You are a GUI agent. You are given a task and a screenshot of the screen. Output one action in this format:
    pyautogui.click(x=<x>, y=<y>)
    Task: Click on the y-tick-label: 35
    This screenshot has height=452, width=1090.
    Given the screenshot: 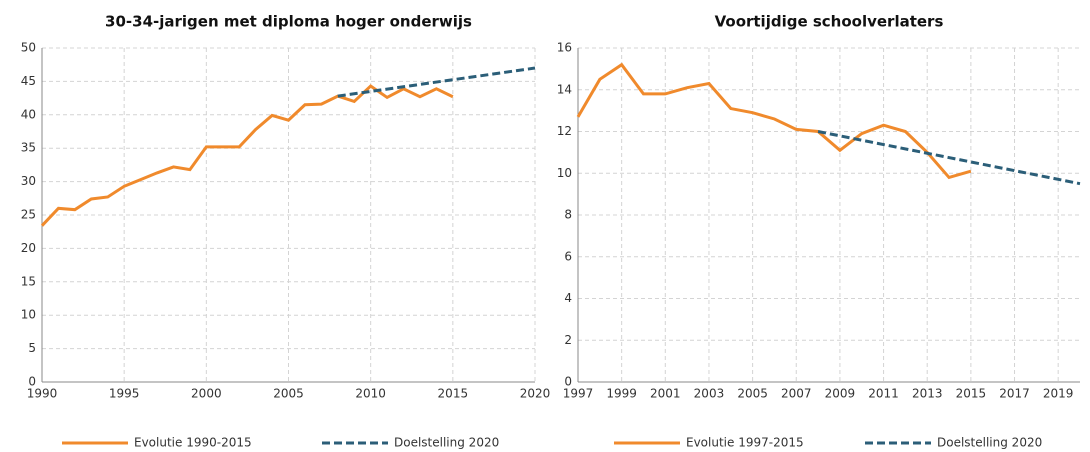 What is the action you would take?
    pyautogui.click(x=28, y=148)
    